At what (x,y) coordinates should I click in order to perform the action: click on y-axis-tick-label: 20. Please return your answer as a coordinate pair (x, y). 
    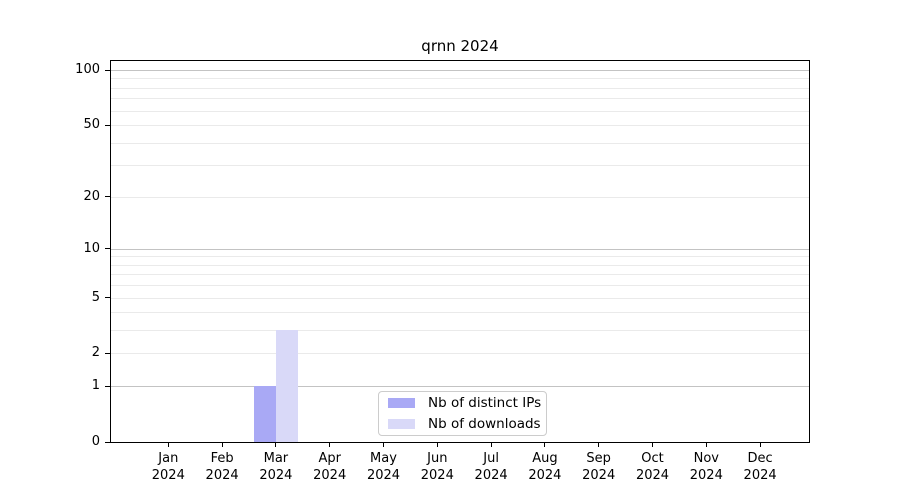
    Looking at the image, I should click on (91, 196).